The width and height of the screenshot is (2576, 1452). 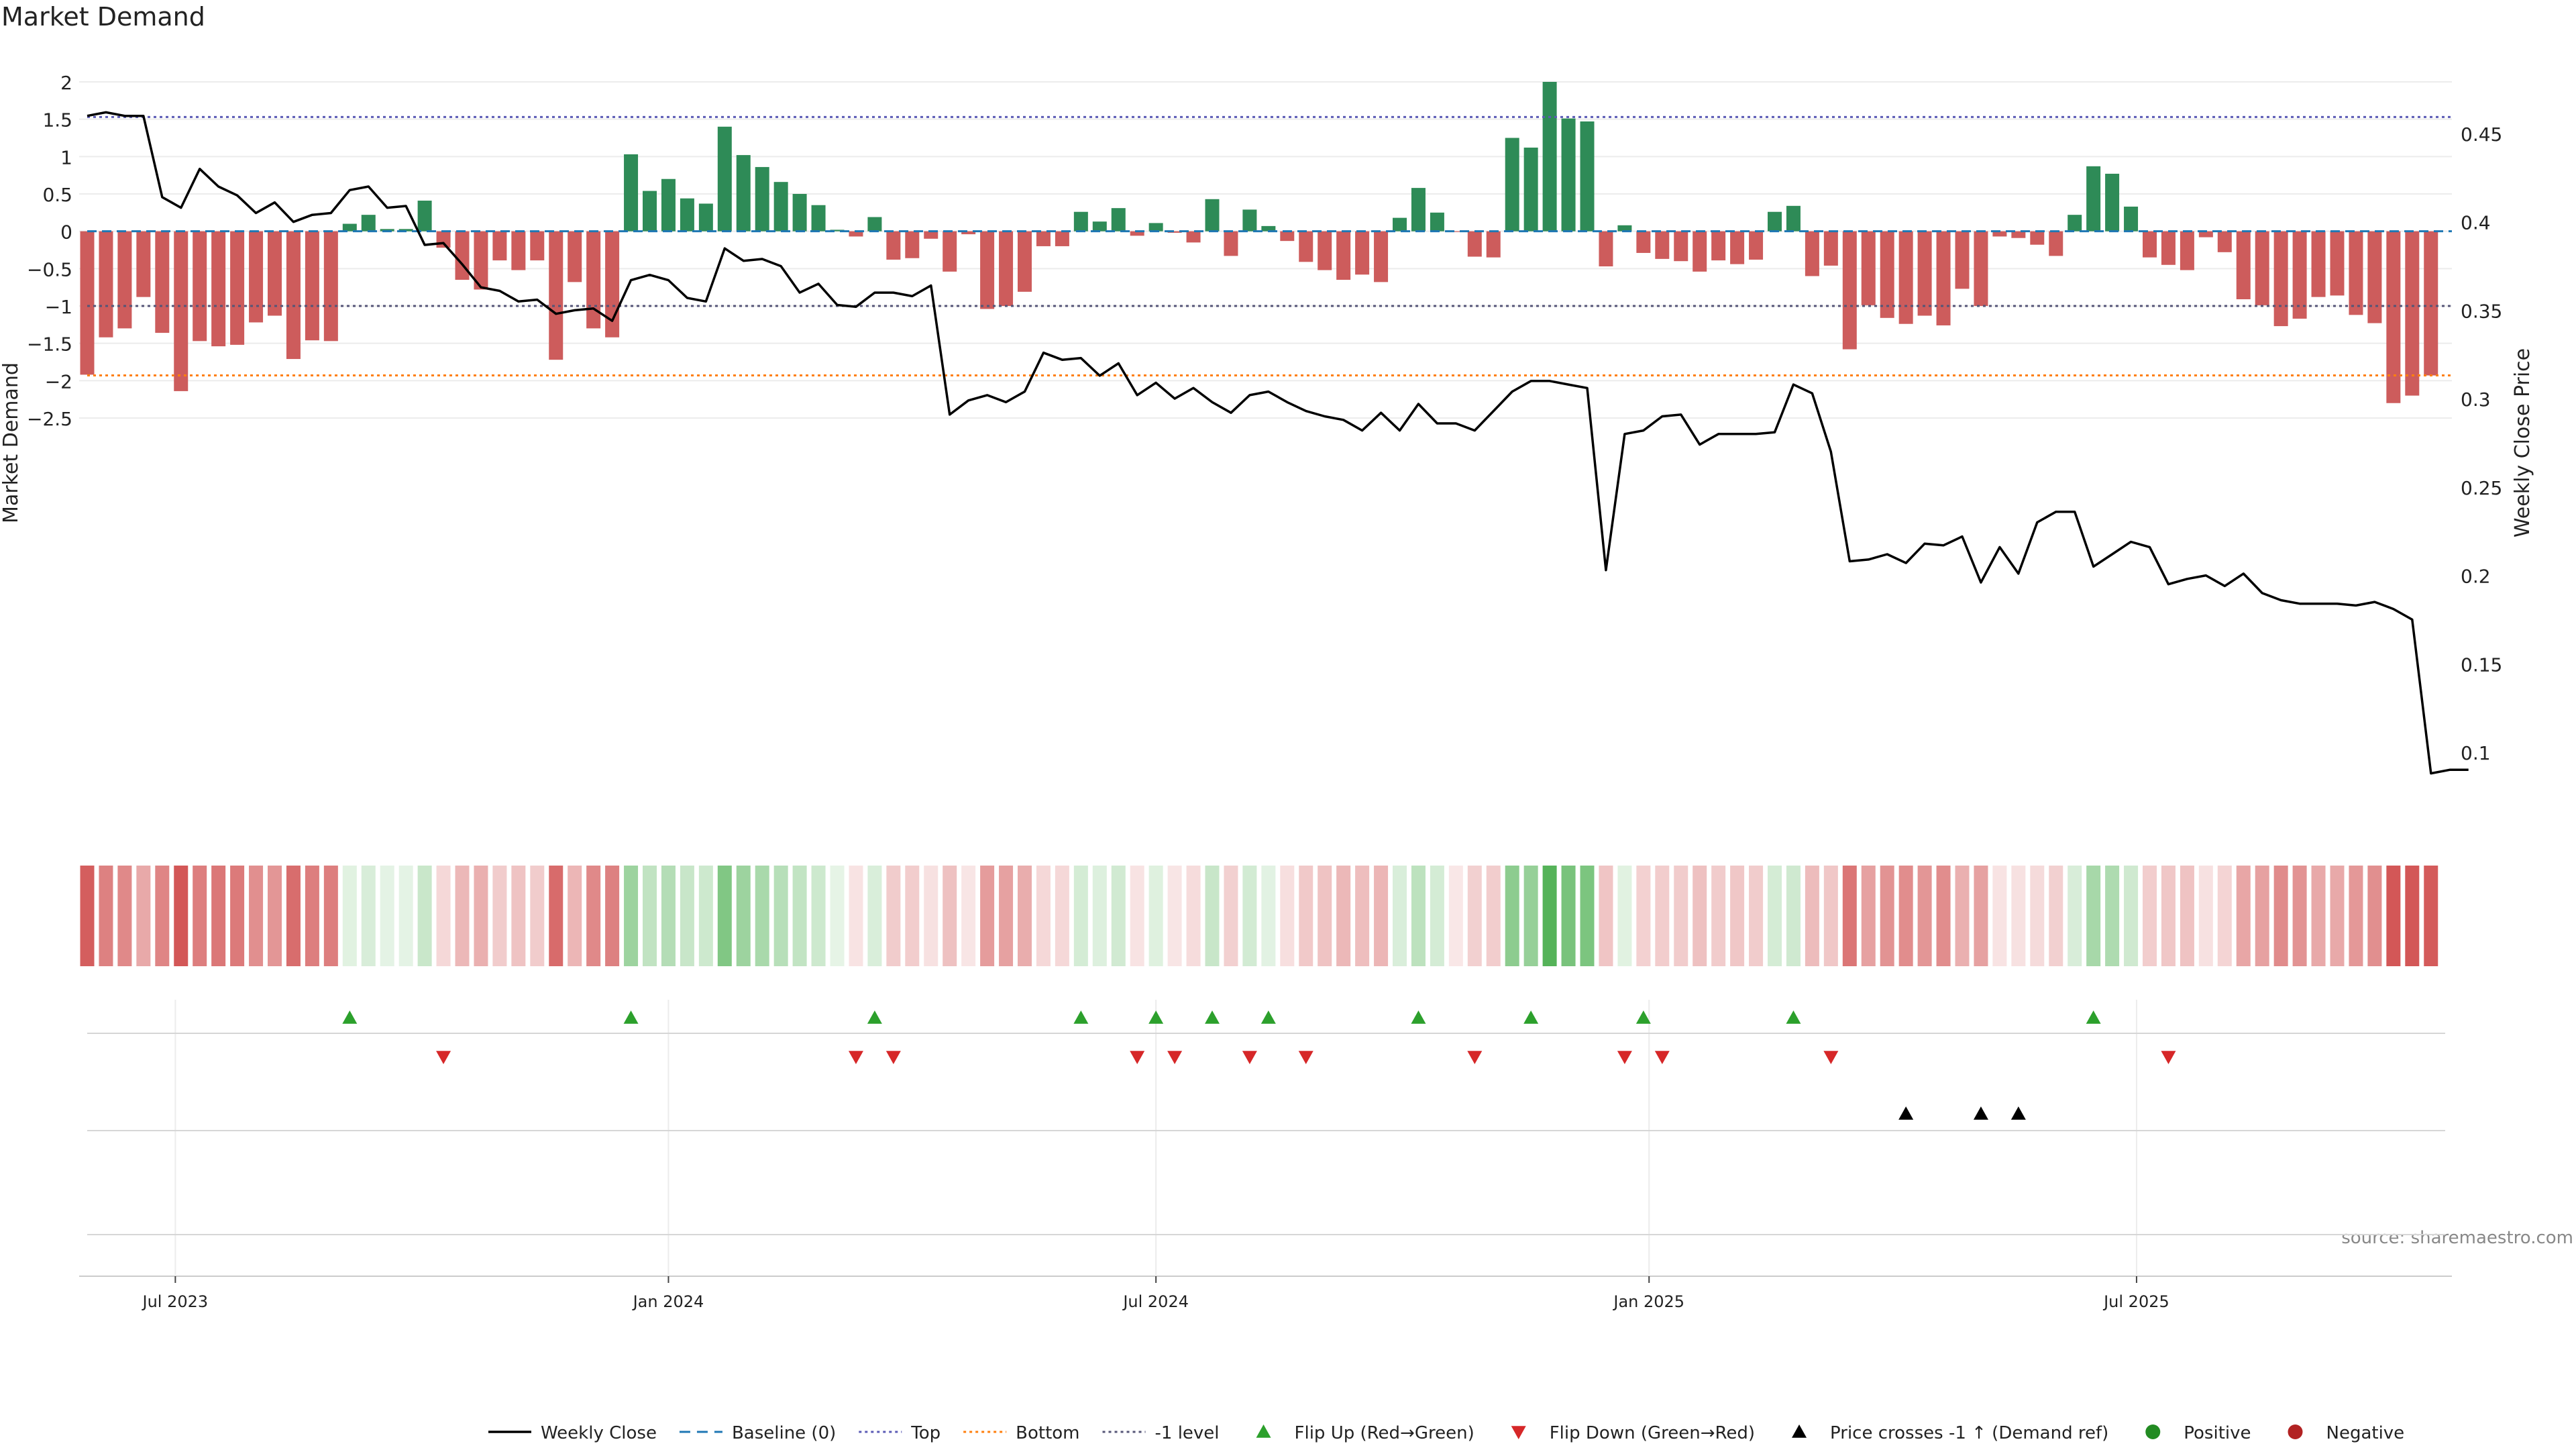 I want to click on price-cross-marker, so click(x=2018, y=1113).